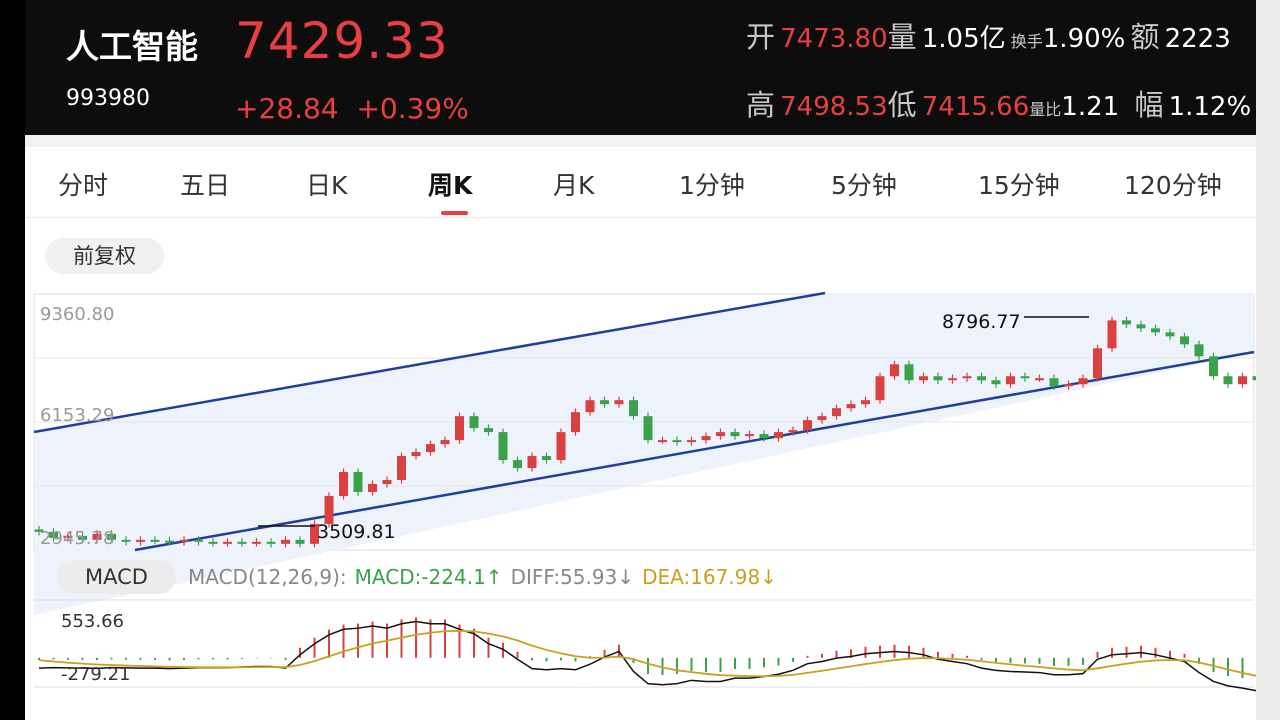 This screenshot has width=1280, height=720. I want to click on macd-value: MACD:-224.1↑, so click(428, 577).